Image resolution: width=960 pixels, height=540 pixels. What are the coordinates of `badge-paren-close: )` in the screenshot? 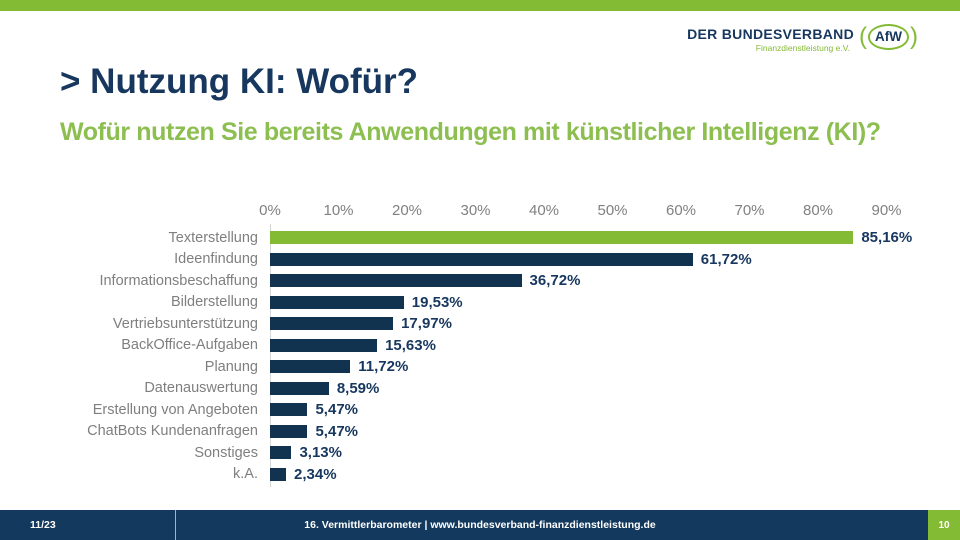 It's located at (914, 36).